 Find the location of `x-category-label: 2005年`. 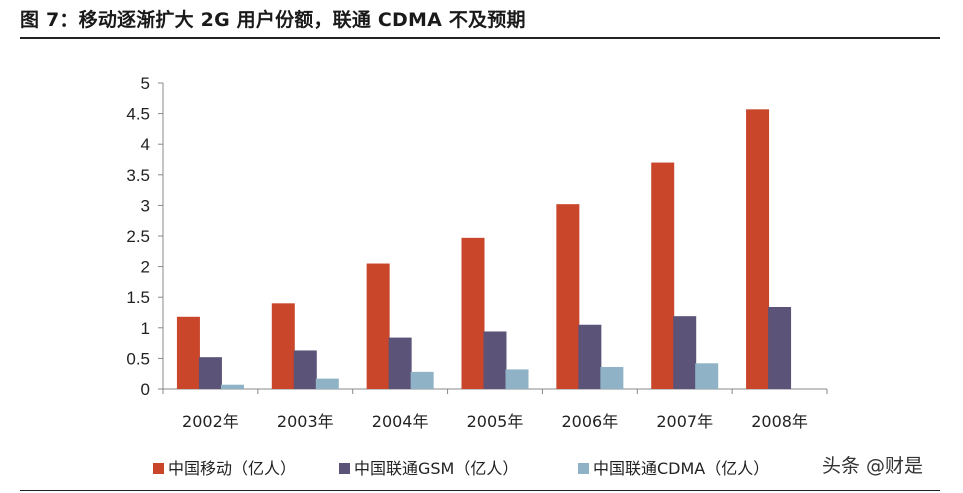

x-category-label: 2005年 is located at coordinates (495, 421).